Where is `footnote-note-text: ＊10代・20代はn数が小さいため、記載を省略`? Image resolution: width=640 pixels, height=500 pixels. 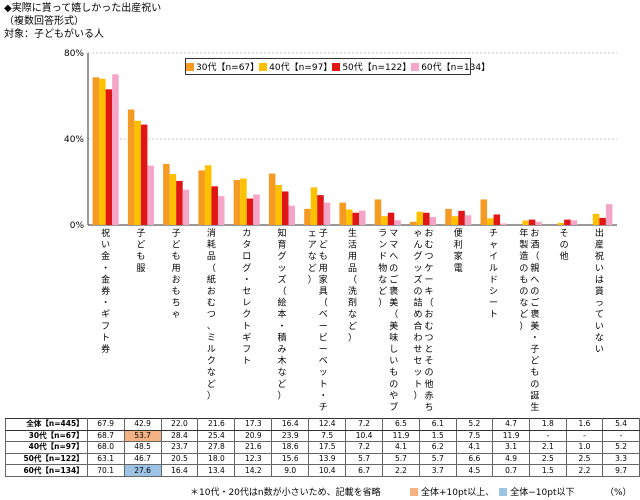
footnote-note-text: ＊10代・20代はn数が小さいため、記載を省略 is located at coordinates (285, 493).